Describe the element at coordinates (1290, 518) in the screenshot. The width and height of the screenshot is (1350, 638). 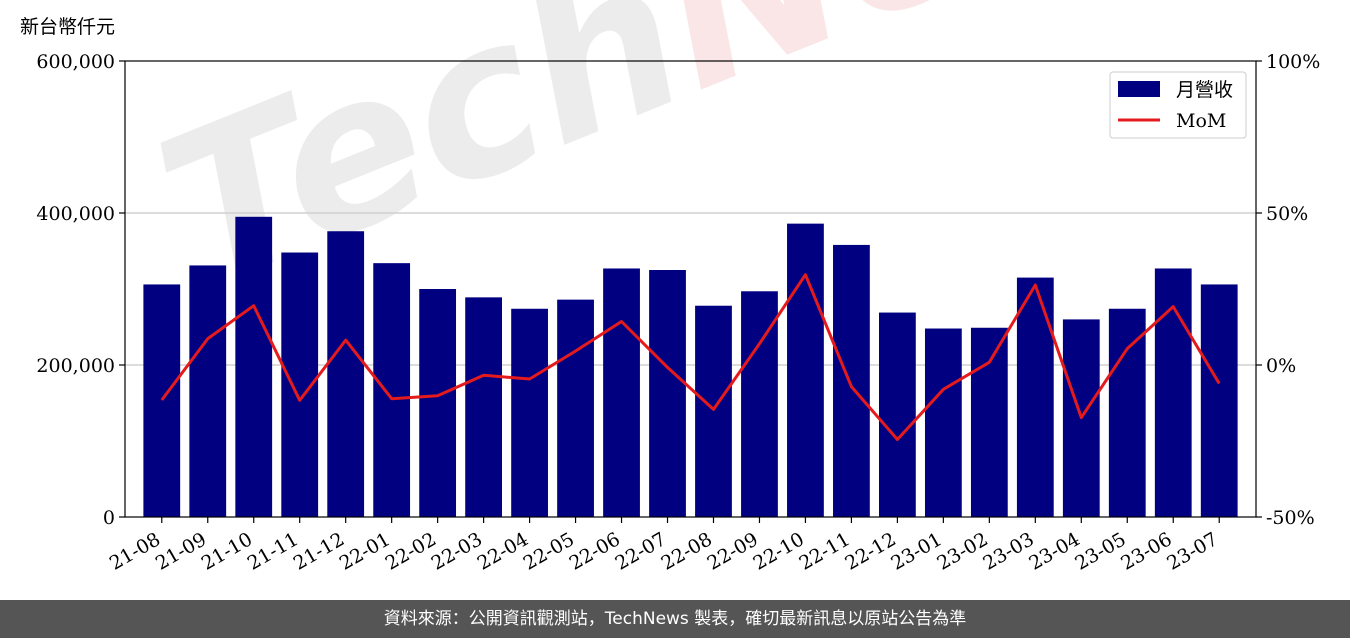
I see `right-y-tick-label: -50%` at that location.